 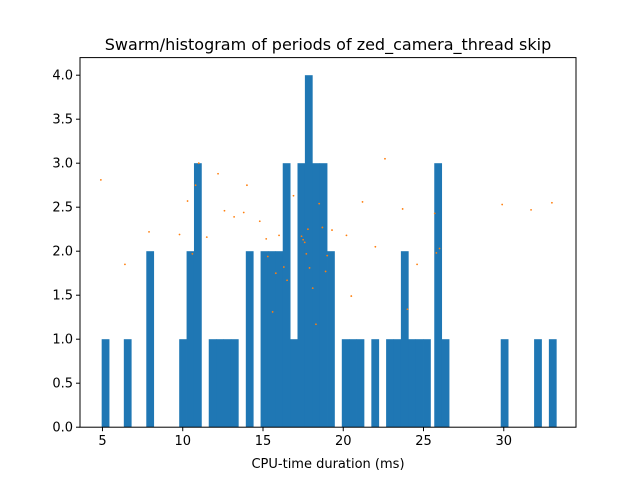 I want to click on y-axis: 0.0 0.5 1.0 1.5 2.0 2.5 3.0 3.5 4.0, so click(x=66, y=252).